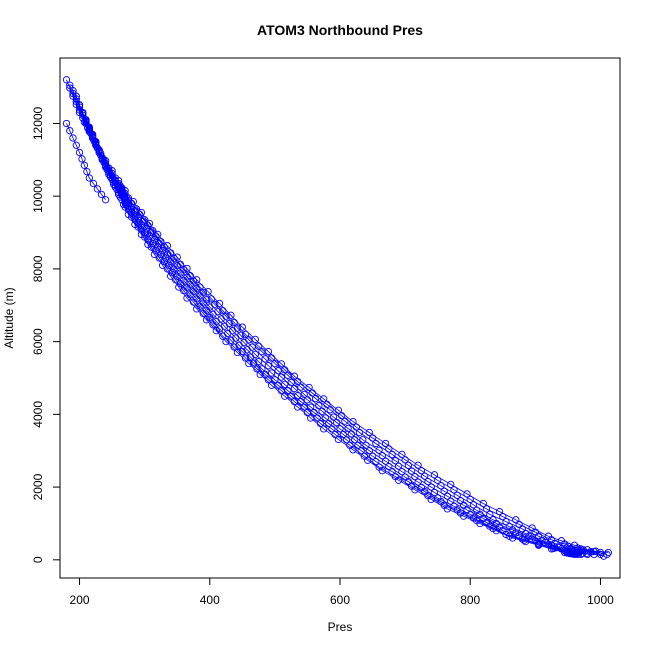 The image size is (650, 650). Describe the element at coordinates (340, 600) in the screenshot. I see `x-tick-label: 600` at that location.